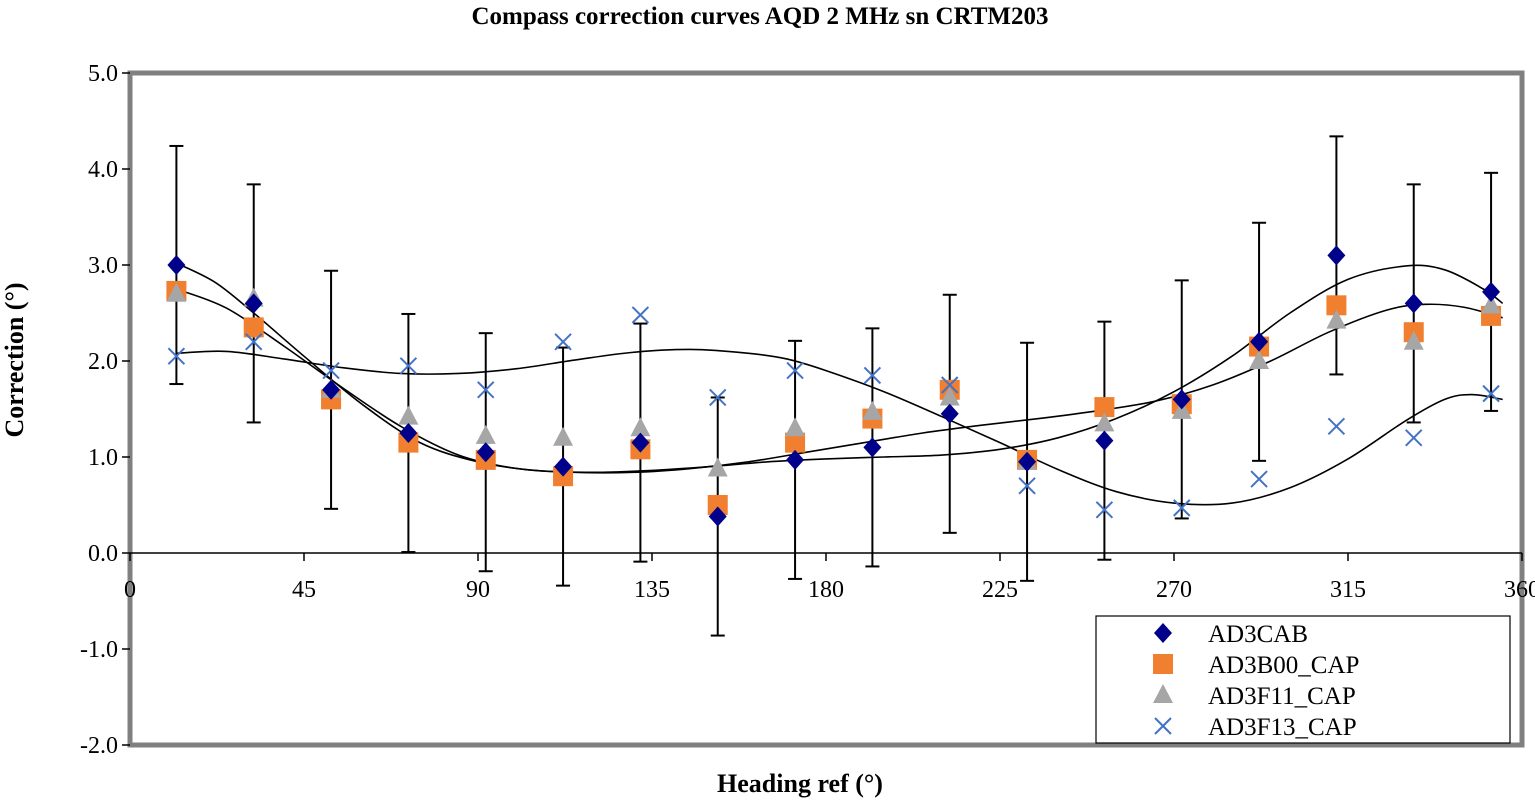 This screenshot has width=1535, height=805. I want to click on y-tick-label: -2.0, so click(99, 746).